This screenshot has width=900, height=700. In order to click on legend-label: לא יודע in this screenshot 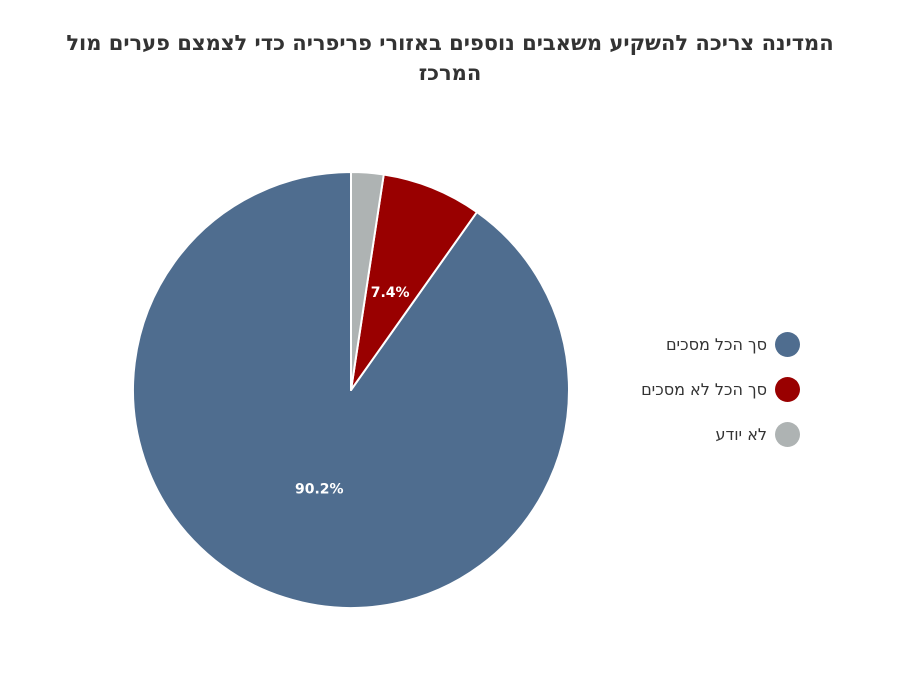, I will do `click(741, 434)`.